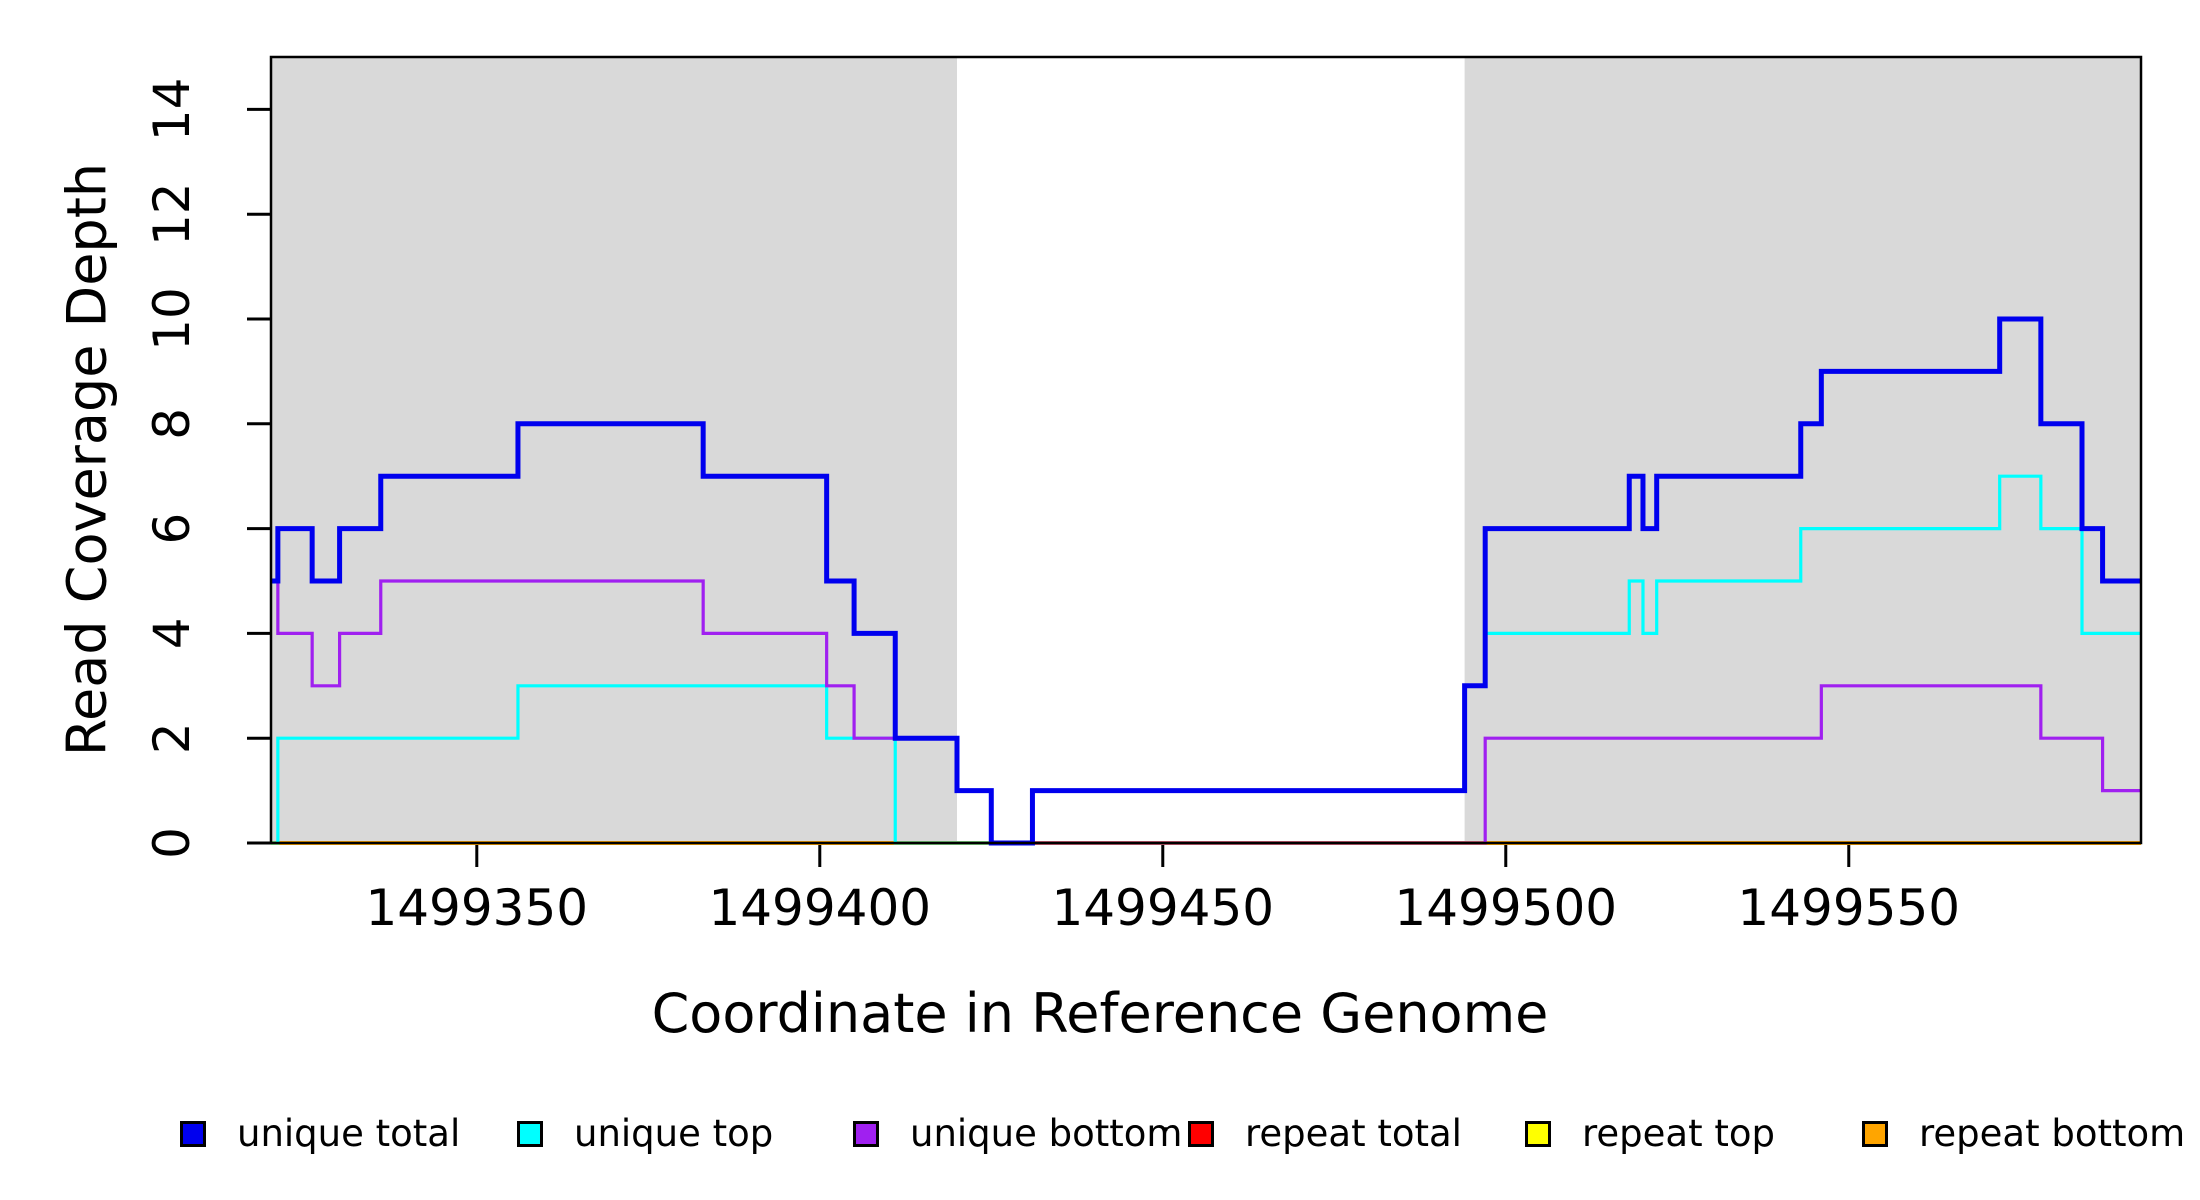 The image size is (2200, 1200). What do you see at coordinates (172, 738) in the screenshot?
I see `y-tick-label: 2` at bounding box center [172, 738].